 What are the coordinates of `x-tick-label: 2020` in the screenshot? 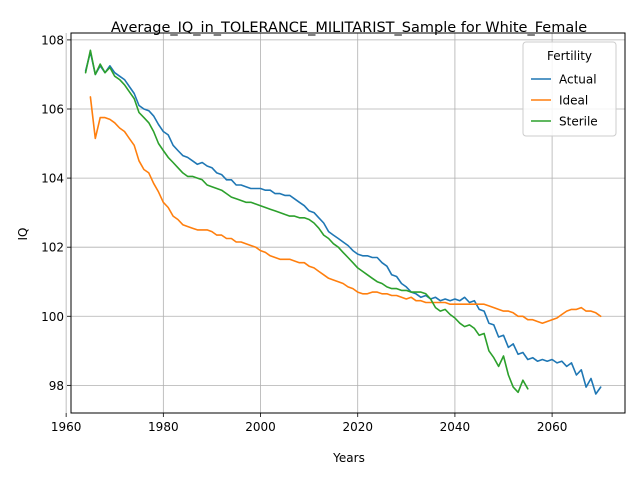 It's located at (357, 427).